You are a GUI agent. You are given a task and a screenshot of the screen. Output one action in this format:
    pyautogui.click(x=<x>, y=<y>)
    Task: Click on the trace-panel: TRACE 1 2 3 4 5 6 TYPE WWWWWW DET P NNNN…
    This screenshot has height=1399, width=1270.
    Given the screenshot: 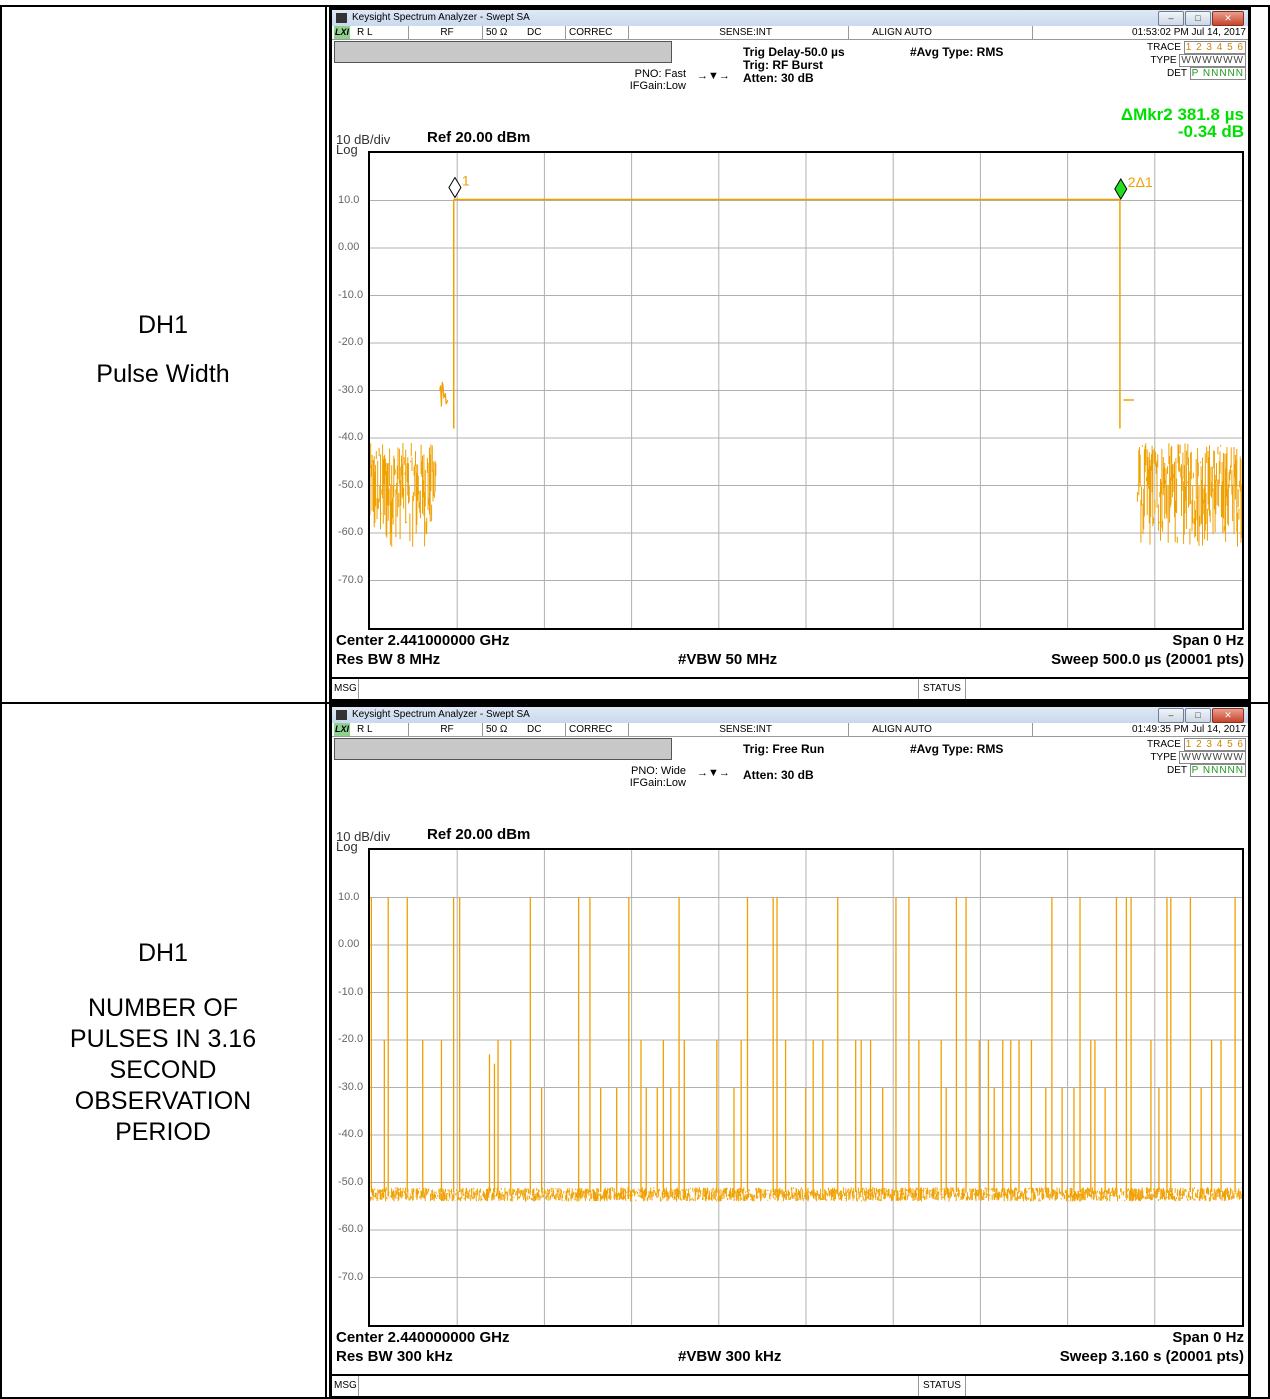 What is the action you would take?
    pyautogui.click(x=1196, y=757)
    